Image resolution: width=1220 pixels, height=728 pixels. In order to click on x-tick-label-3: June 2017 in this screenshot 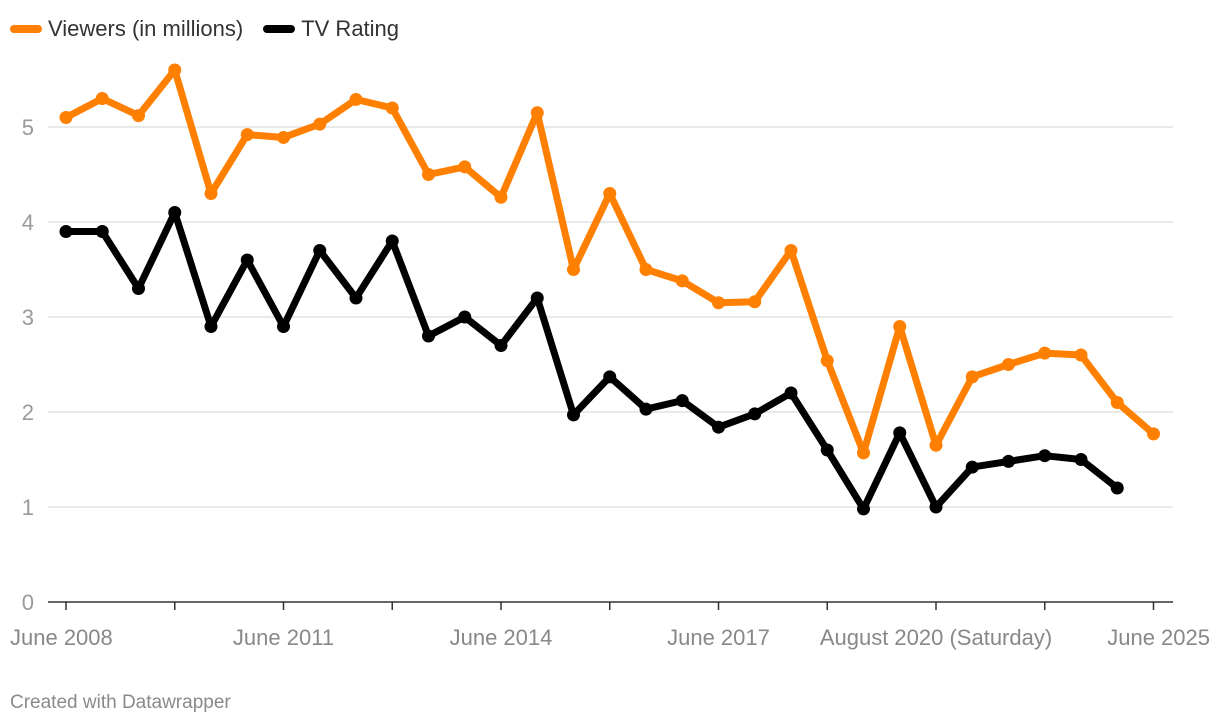, I will do `click(718, 637)`.